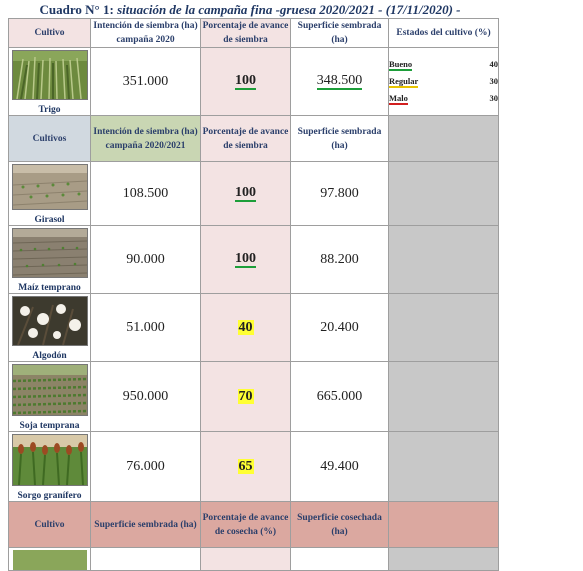 This screenshot has width=583, height=571. I want to click on state-good-value: 40, so click(493, 63).